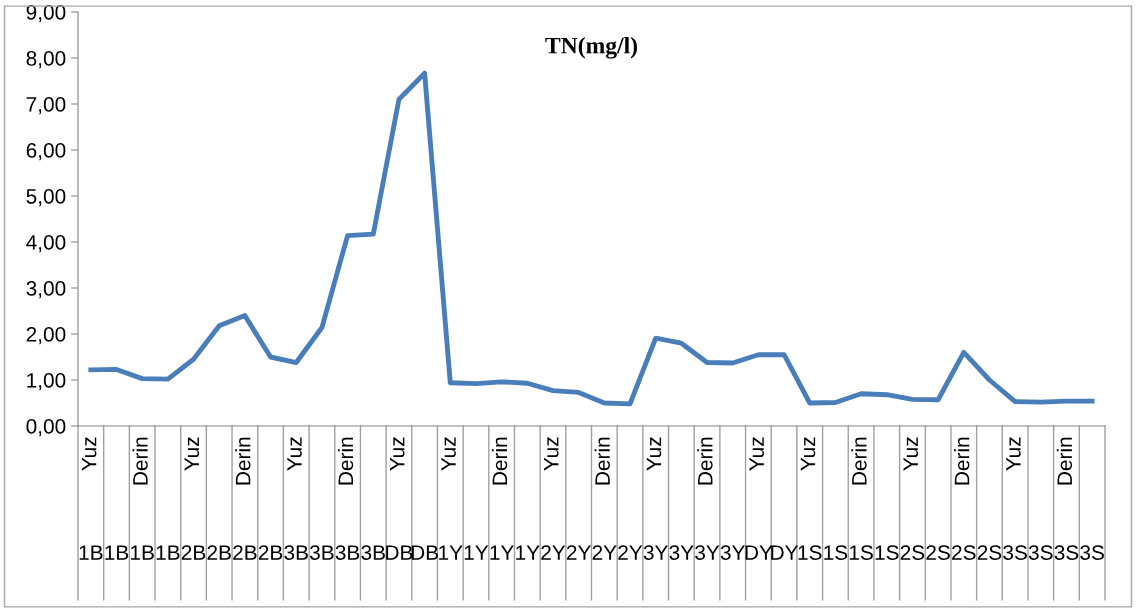 The height and width of the screenshot is (613, 1136). Describe the element at coordinates (347, 498) in the screenshot. I see `category-label: Derin 3B` at that location.